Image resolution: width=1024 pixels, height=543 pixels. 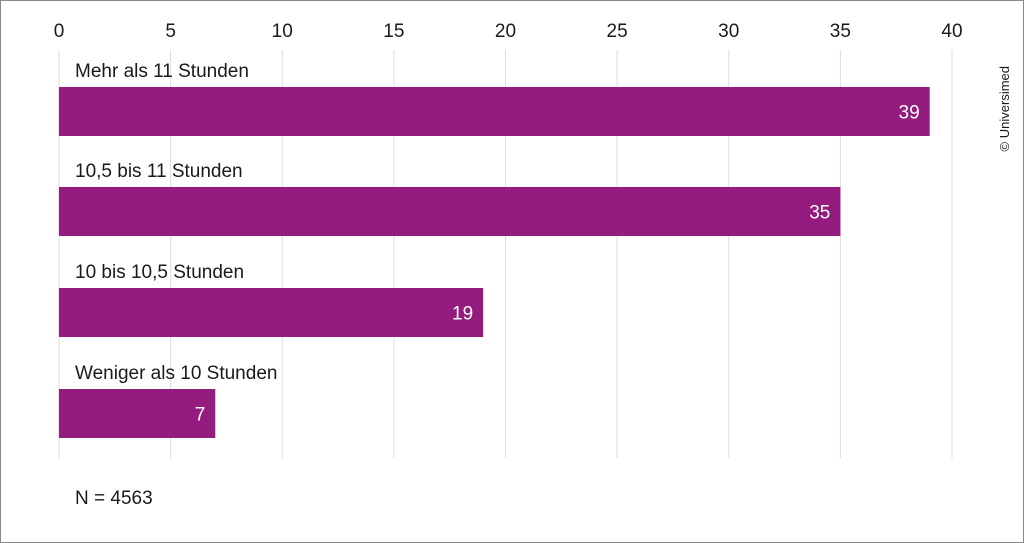 I want to click on category-label: 10,5 bis 11 Stunden, so click(x=159, y=171).